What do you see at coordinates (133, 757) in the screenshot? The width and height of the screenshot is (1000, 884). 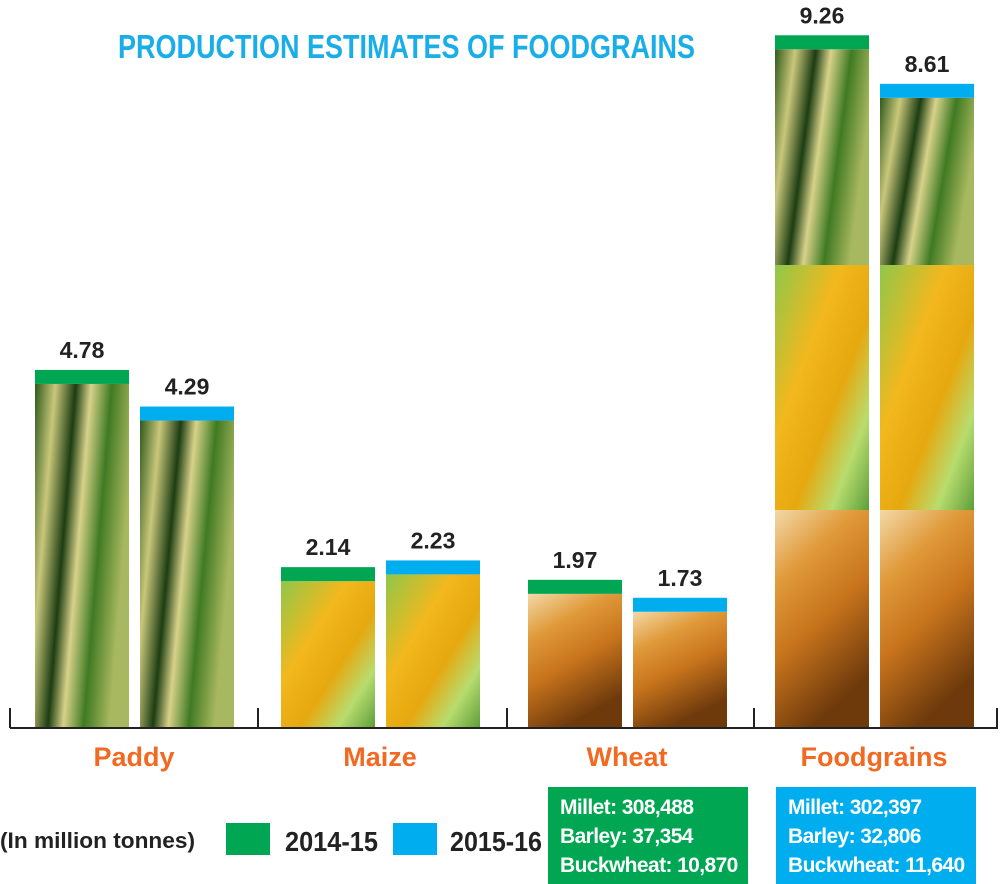 I see `category-label-paddy: Paddy` at bounding box center [133, 757].